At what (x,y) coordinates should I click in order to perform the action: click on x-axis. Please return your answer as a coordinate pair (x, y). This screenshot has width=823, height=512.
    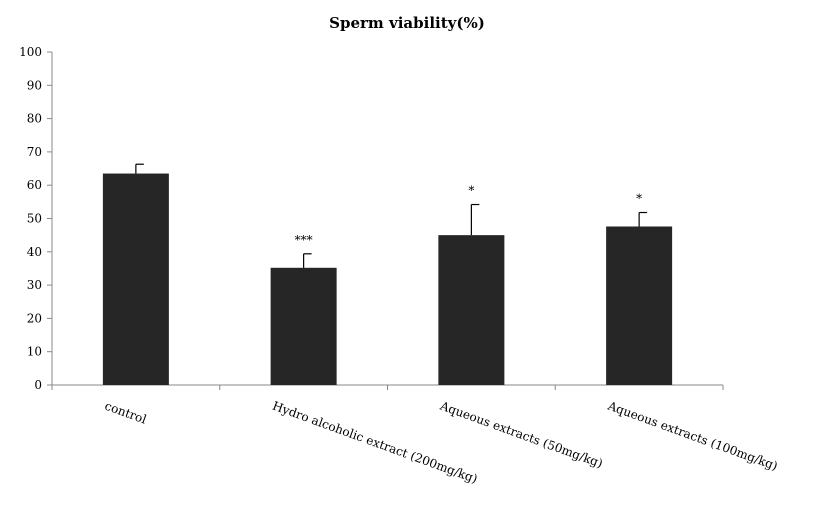
    Looking at the image, I should click on (387, 387).